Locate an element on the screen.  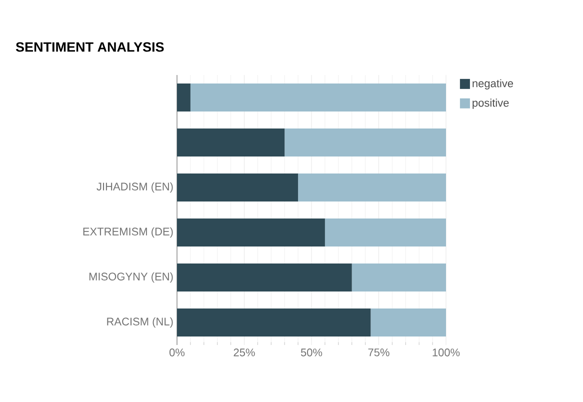
chart-title: SENTIMENT ANALYSIS is located at coordinates (90, 47).